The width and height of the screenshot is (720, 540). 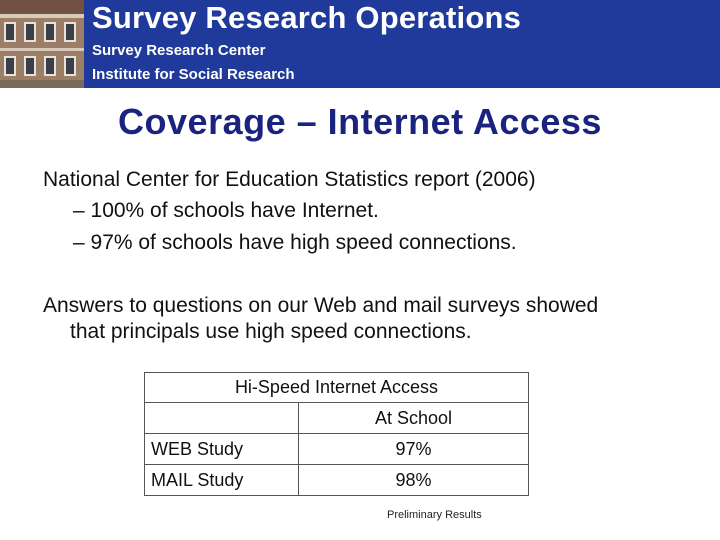 I want to click on table-column-header: At School, so click(x=413, y=418).